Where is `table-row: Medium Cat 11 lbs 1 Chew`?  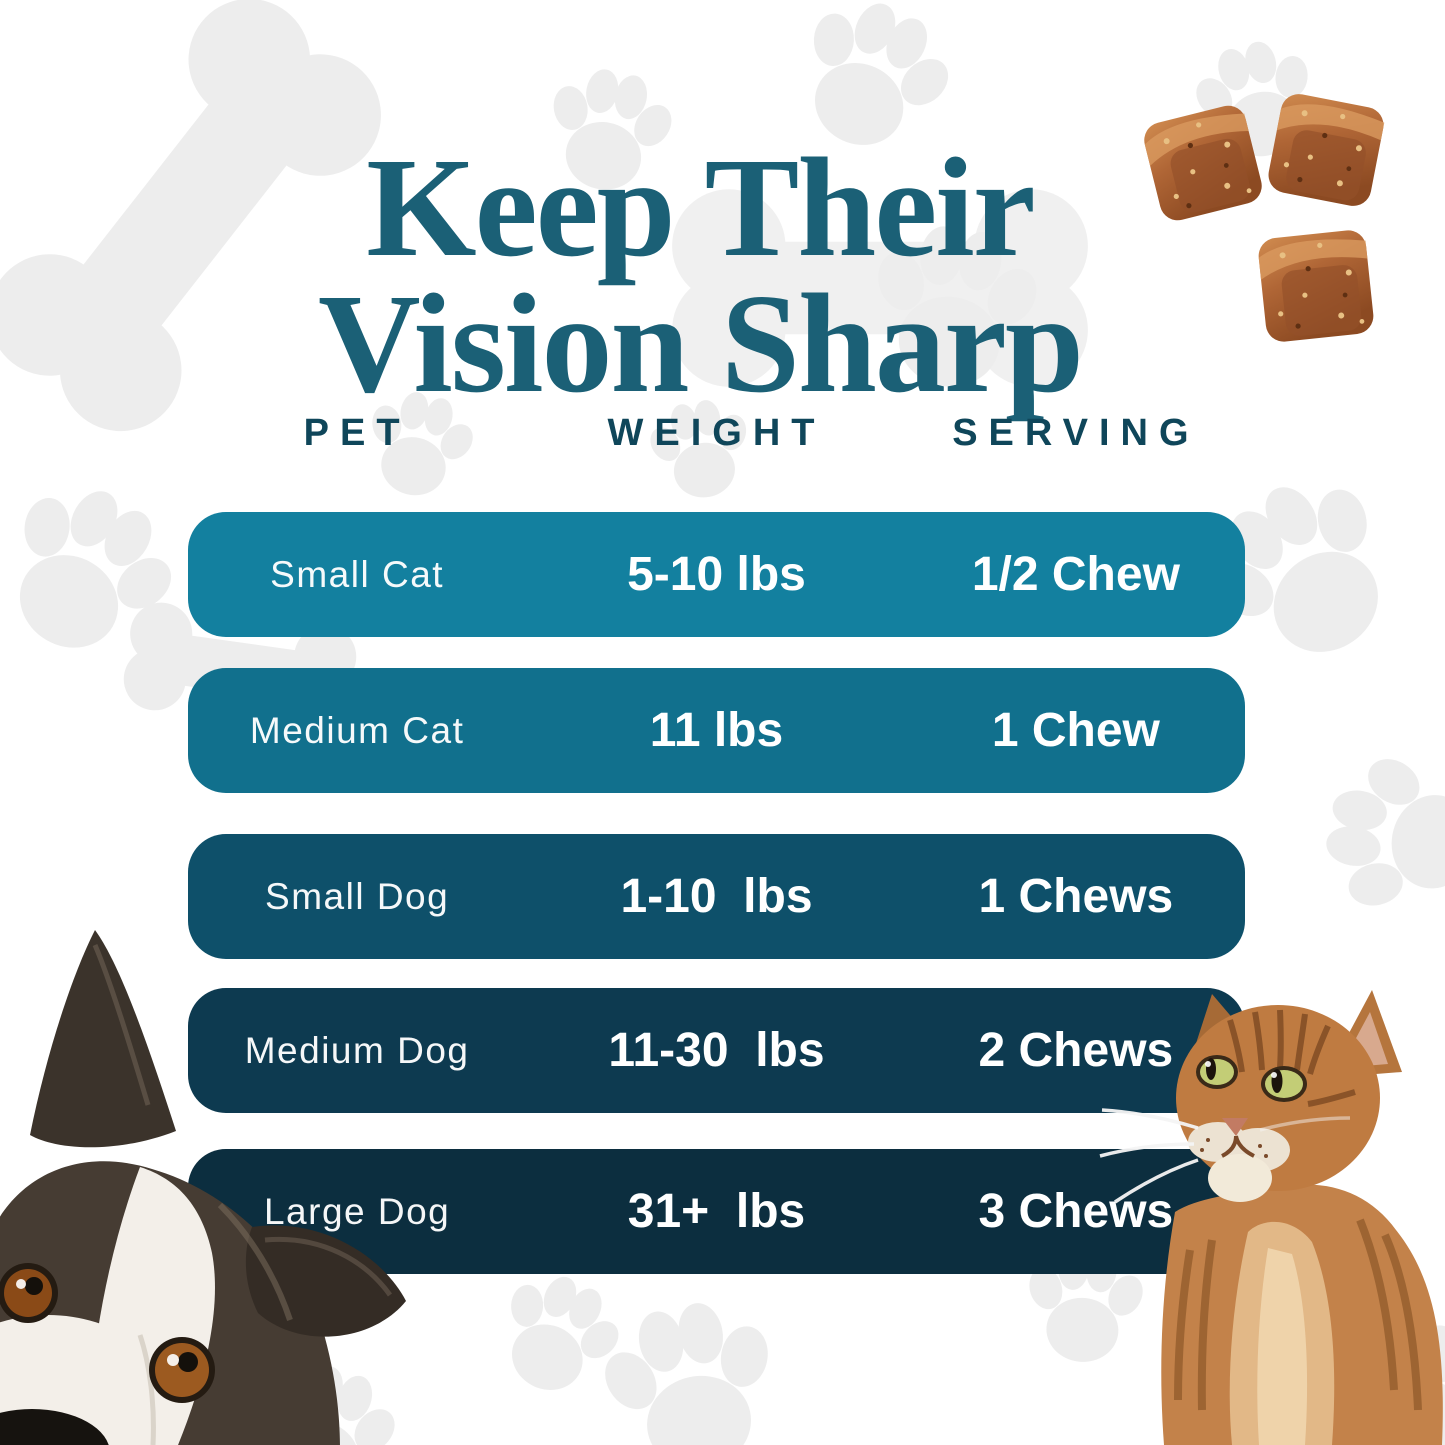
table-row: Medium Cat 11 lbs 1 Chew is located at coordinates (716, 730).